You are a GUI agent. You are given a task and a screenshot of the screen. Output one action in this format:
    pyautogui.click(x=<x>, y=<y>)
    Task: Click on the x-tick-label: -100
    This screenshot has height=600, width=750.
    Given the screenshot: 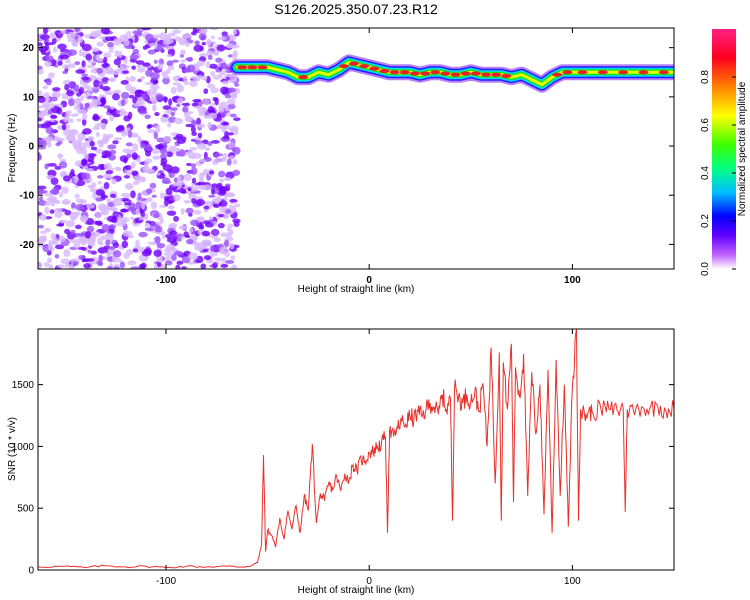 What is the action you would take?
    pyautogui.click(x=166, y=280)
    